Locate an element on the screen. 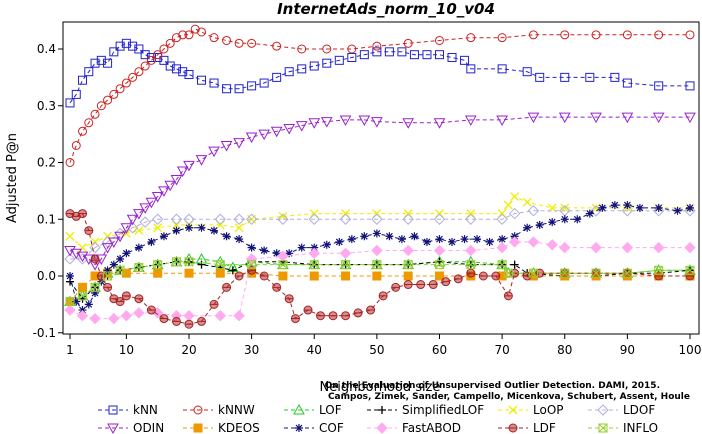  legend-item: LDOF is located at coordinates (621, 410).